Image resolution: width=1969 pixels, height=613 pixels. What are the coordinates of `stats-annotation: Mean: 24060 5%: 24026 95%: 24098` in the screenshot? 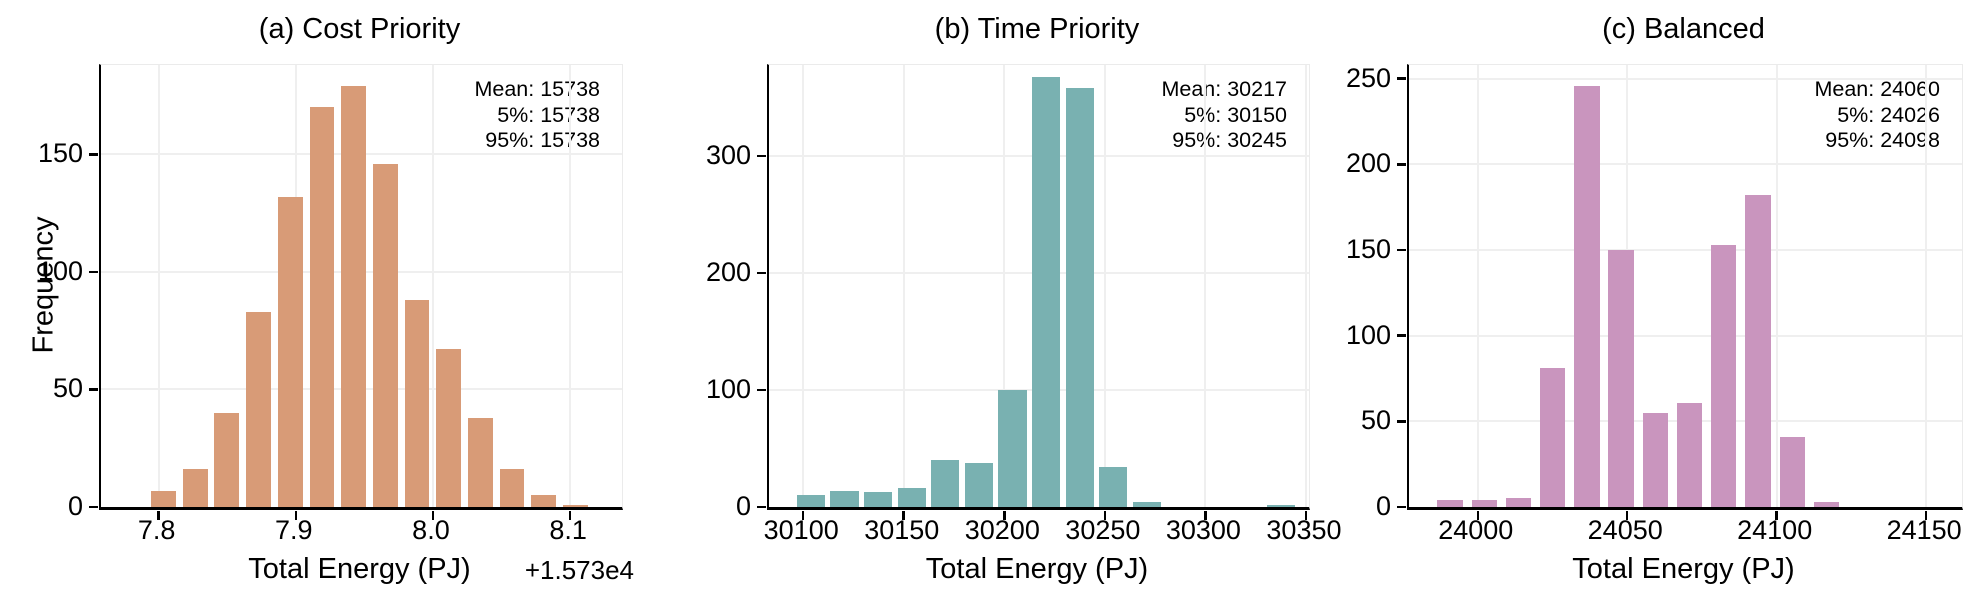 It's located at (1877, 115).